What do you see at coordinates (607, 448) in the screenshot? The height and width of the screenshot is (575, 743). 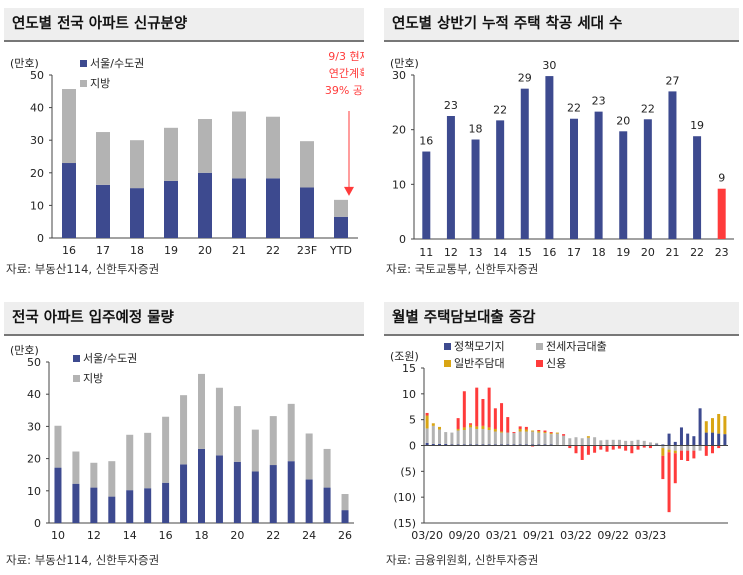 I see `bar-29-신용` at bounding box center [607, 448].